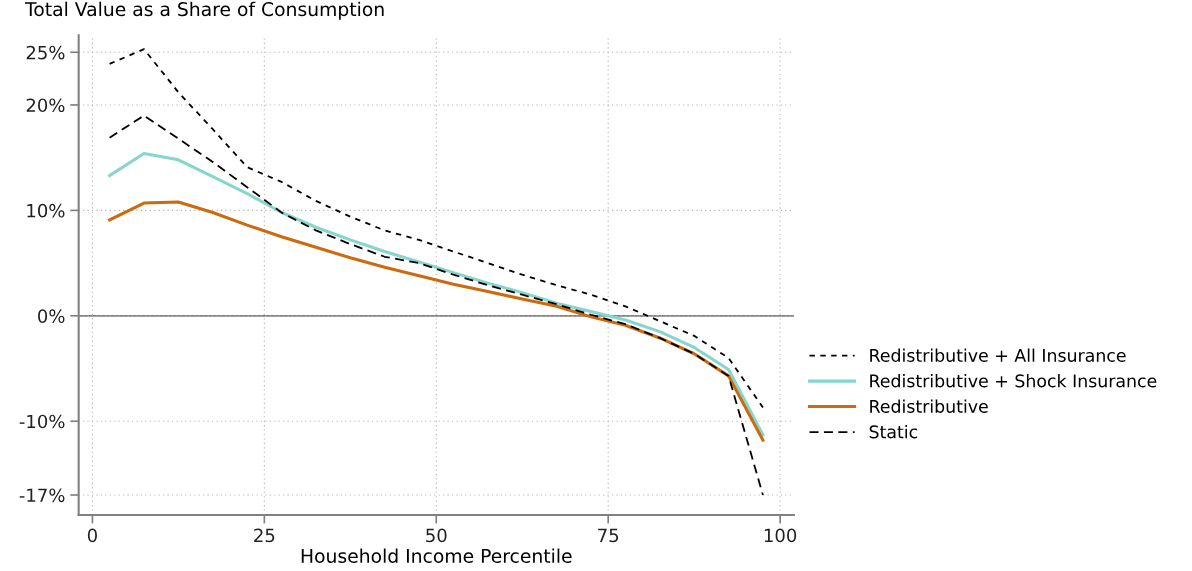 This screenshot has height=571, width=1192. What do you see at coordinates (42, 421) in the screenshot?
I see `y-tick-label: -10%` at bounding box center [42, 421].